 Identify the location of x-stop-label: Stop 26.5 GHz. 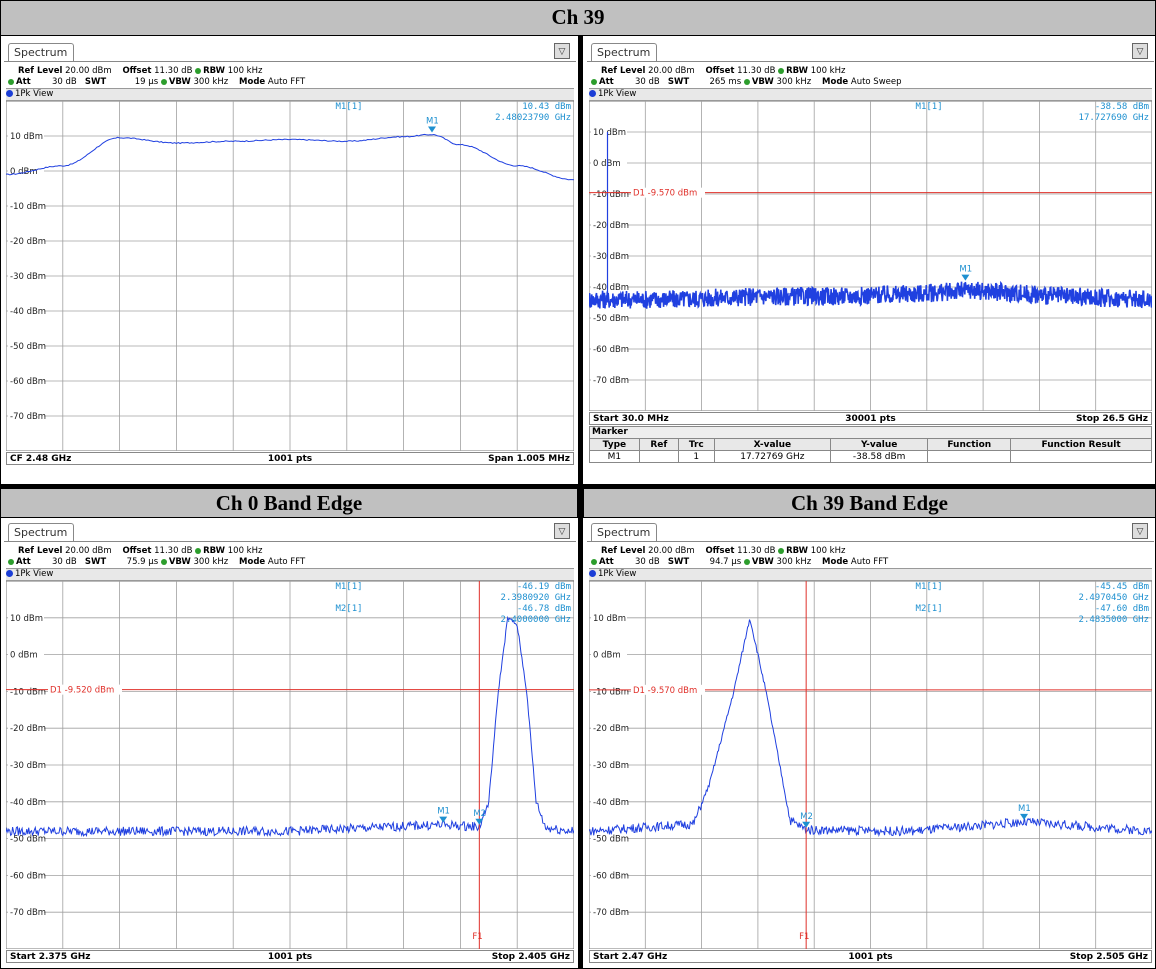
(1111, 419).